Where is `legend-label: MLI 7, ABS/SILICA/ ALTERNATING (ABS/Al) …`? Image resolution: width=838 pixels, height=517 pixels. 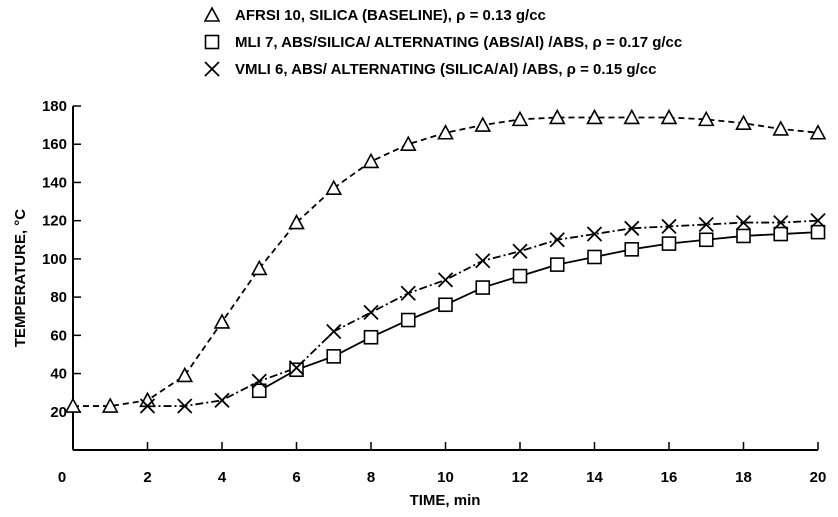
legend-label: MLI 7, ABS/SILICA/ ALTERNATING (ABS/Al) … is located at coordinates (458, 42).